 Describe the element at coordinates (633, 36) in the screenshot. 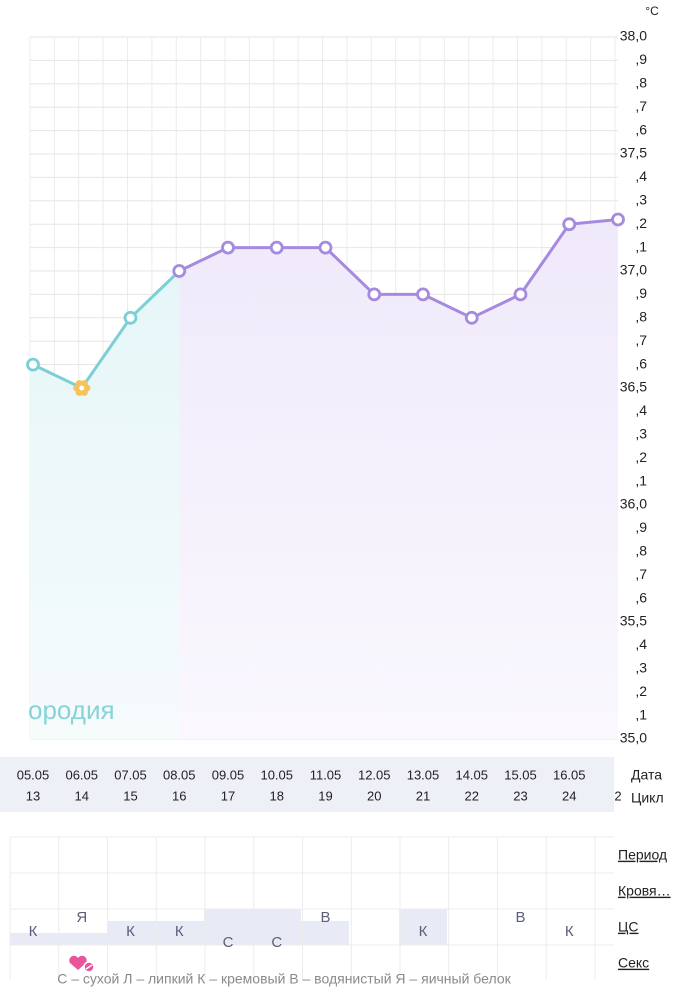

I see `y-tick-label: 38,0` at that location.